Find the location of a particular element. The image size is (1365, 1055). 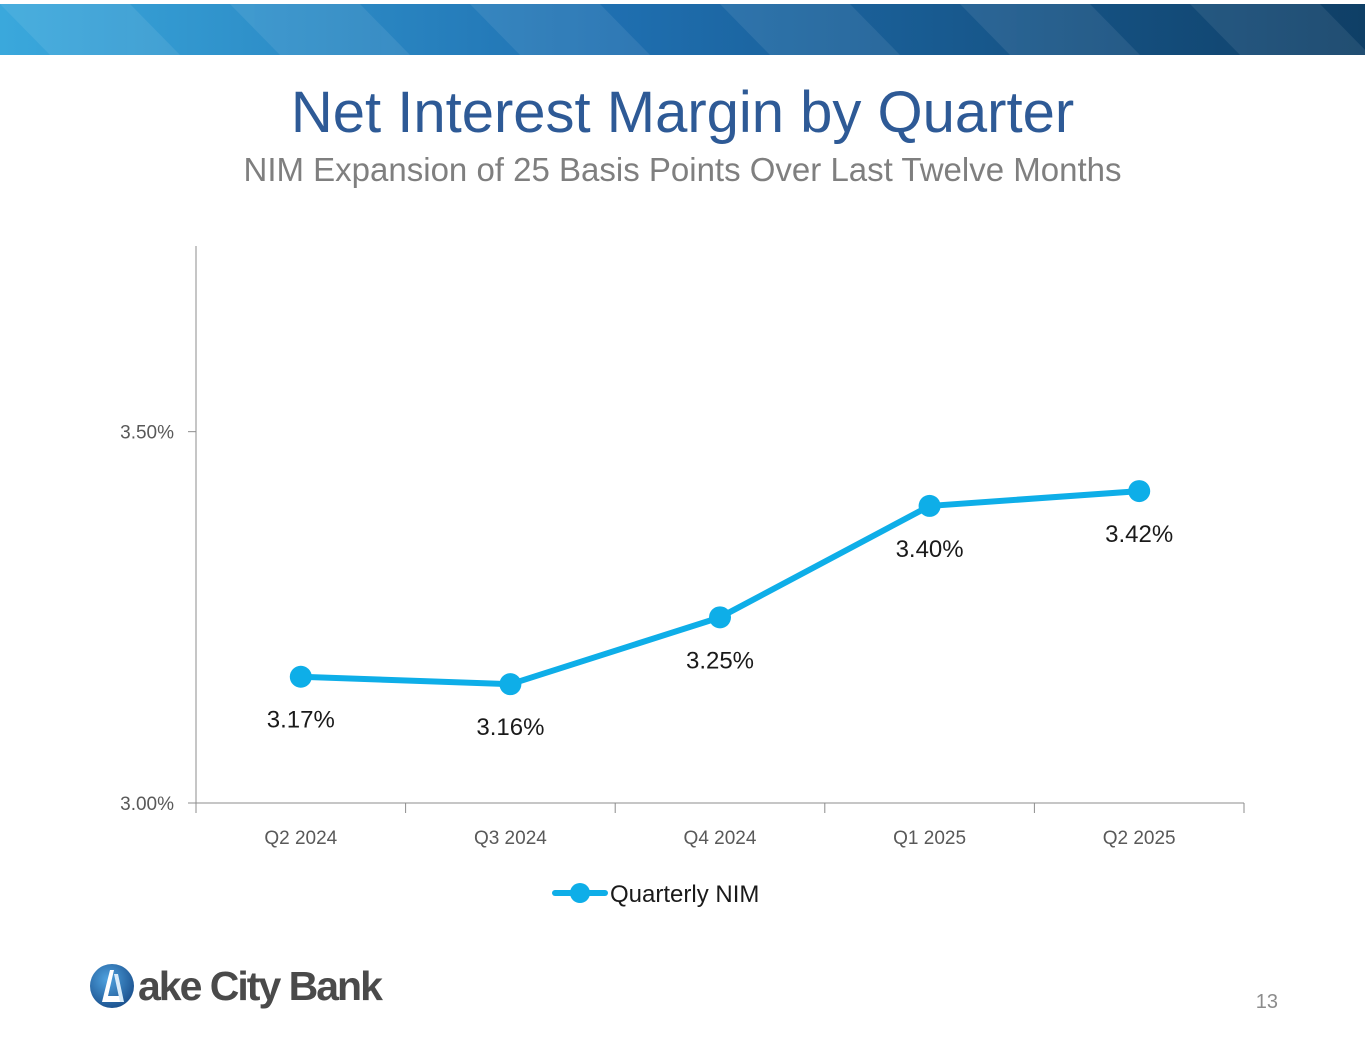

chart-legend: Quarterly NIM is located at coordinates (655, 894).